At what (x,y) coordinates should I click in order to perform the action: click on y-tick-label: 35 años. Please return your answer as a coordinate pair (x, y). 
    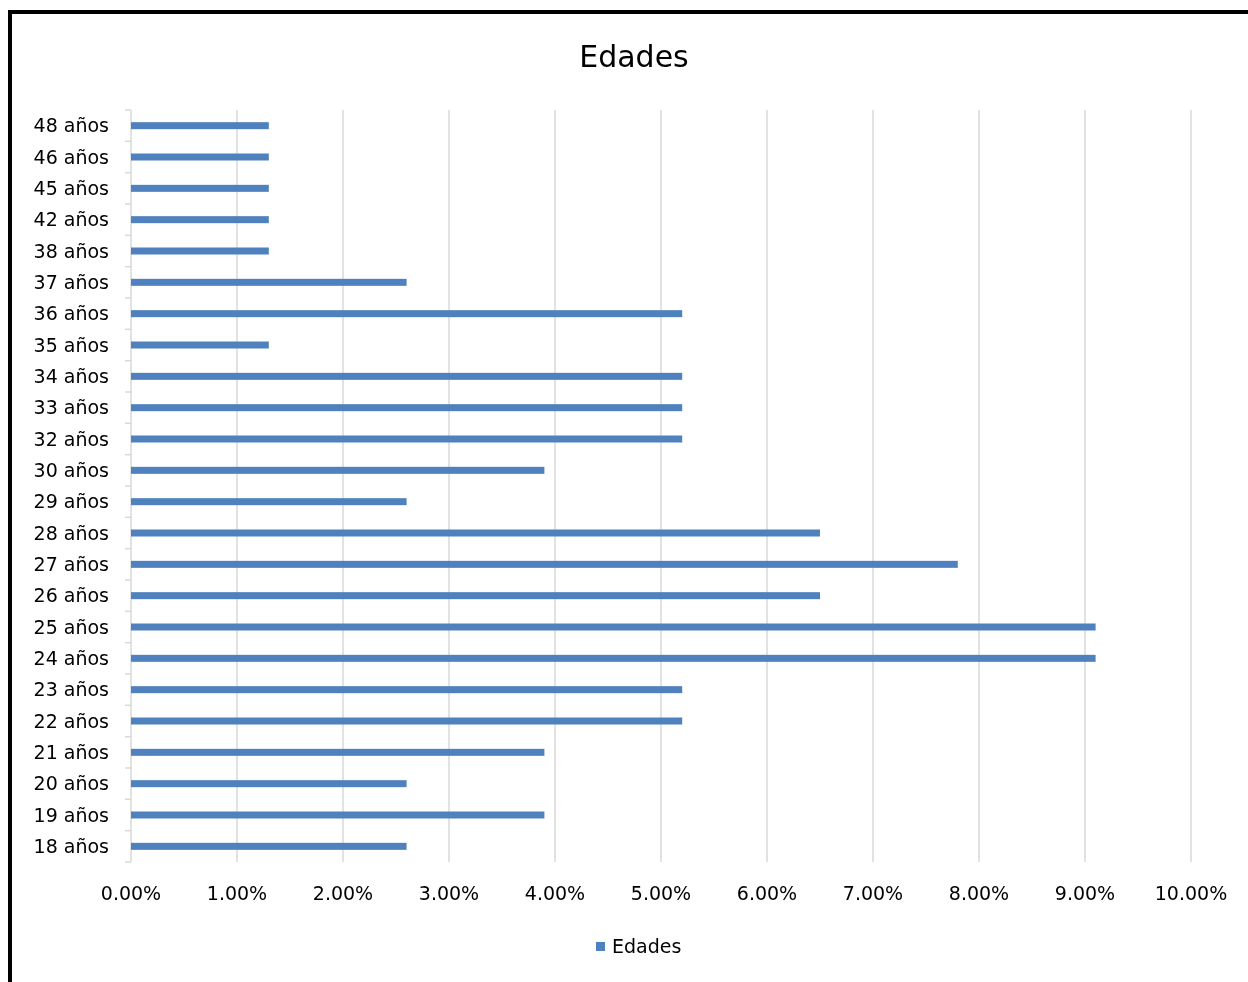
    Looking at the image, I should click on (71, 344).